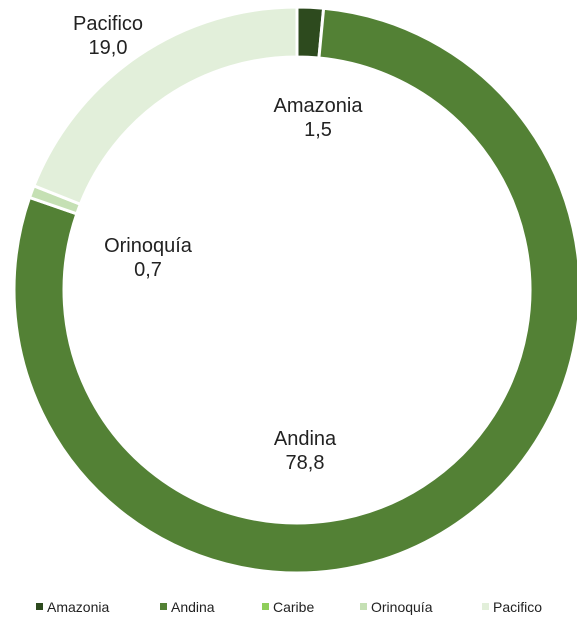 The height and width of the screenshot is (628, 577). Describe the element at coordinates (193, 607) in the screenshot. I see `legend-label-andina: Andina` at that location.